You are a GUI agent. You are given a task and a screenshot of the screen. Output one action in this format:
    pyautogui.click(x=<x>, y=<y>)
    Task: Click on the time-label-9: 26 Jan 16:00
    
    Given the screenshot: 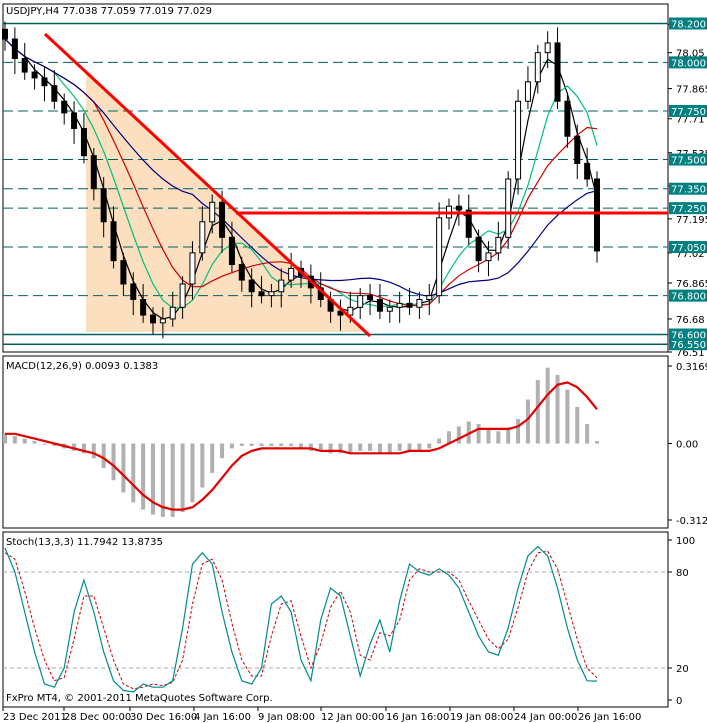 What is the action you would take?
    pyautogui.click(x=609, y=717)
    